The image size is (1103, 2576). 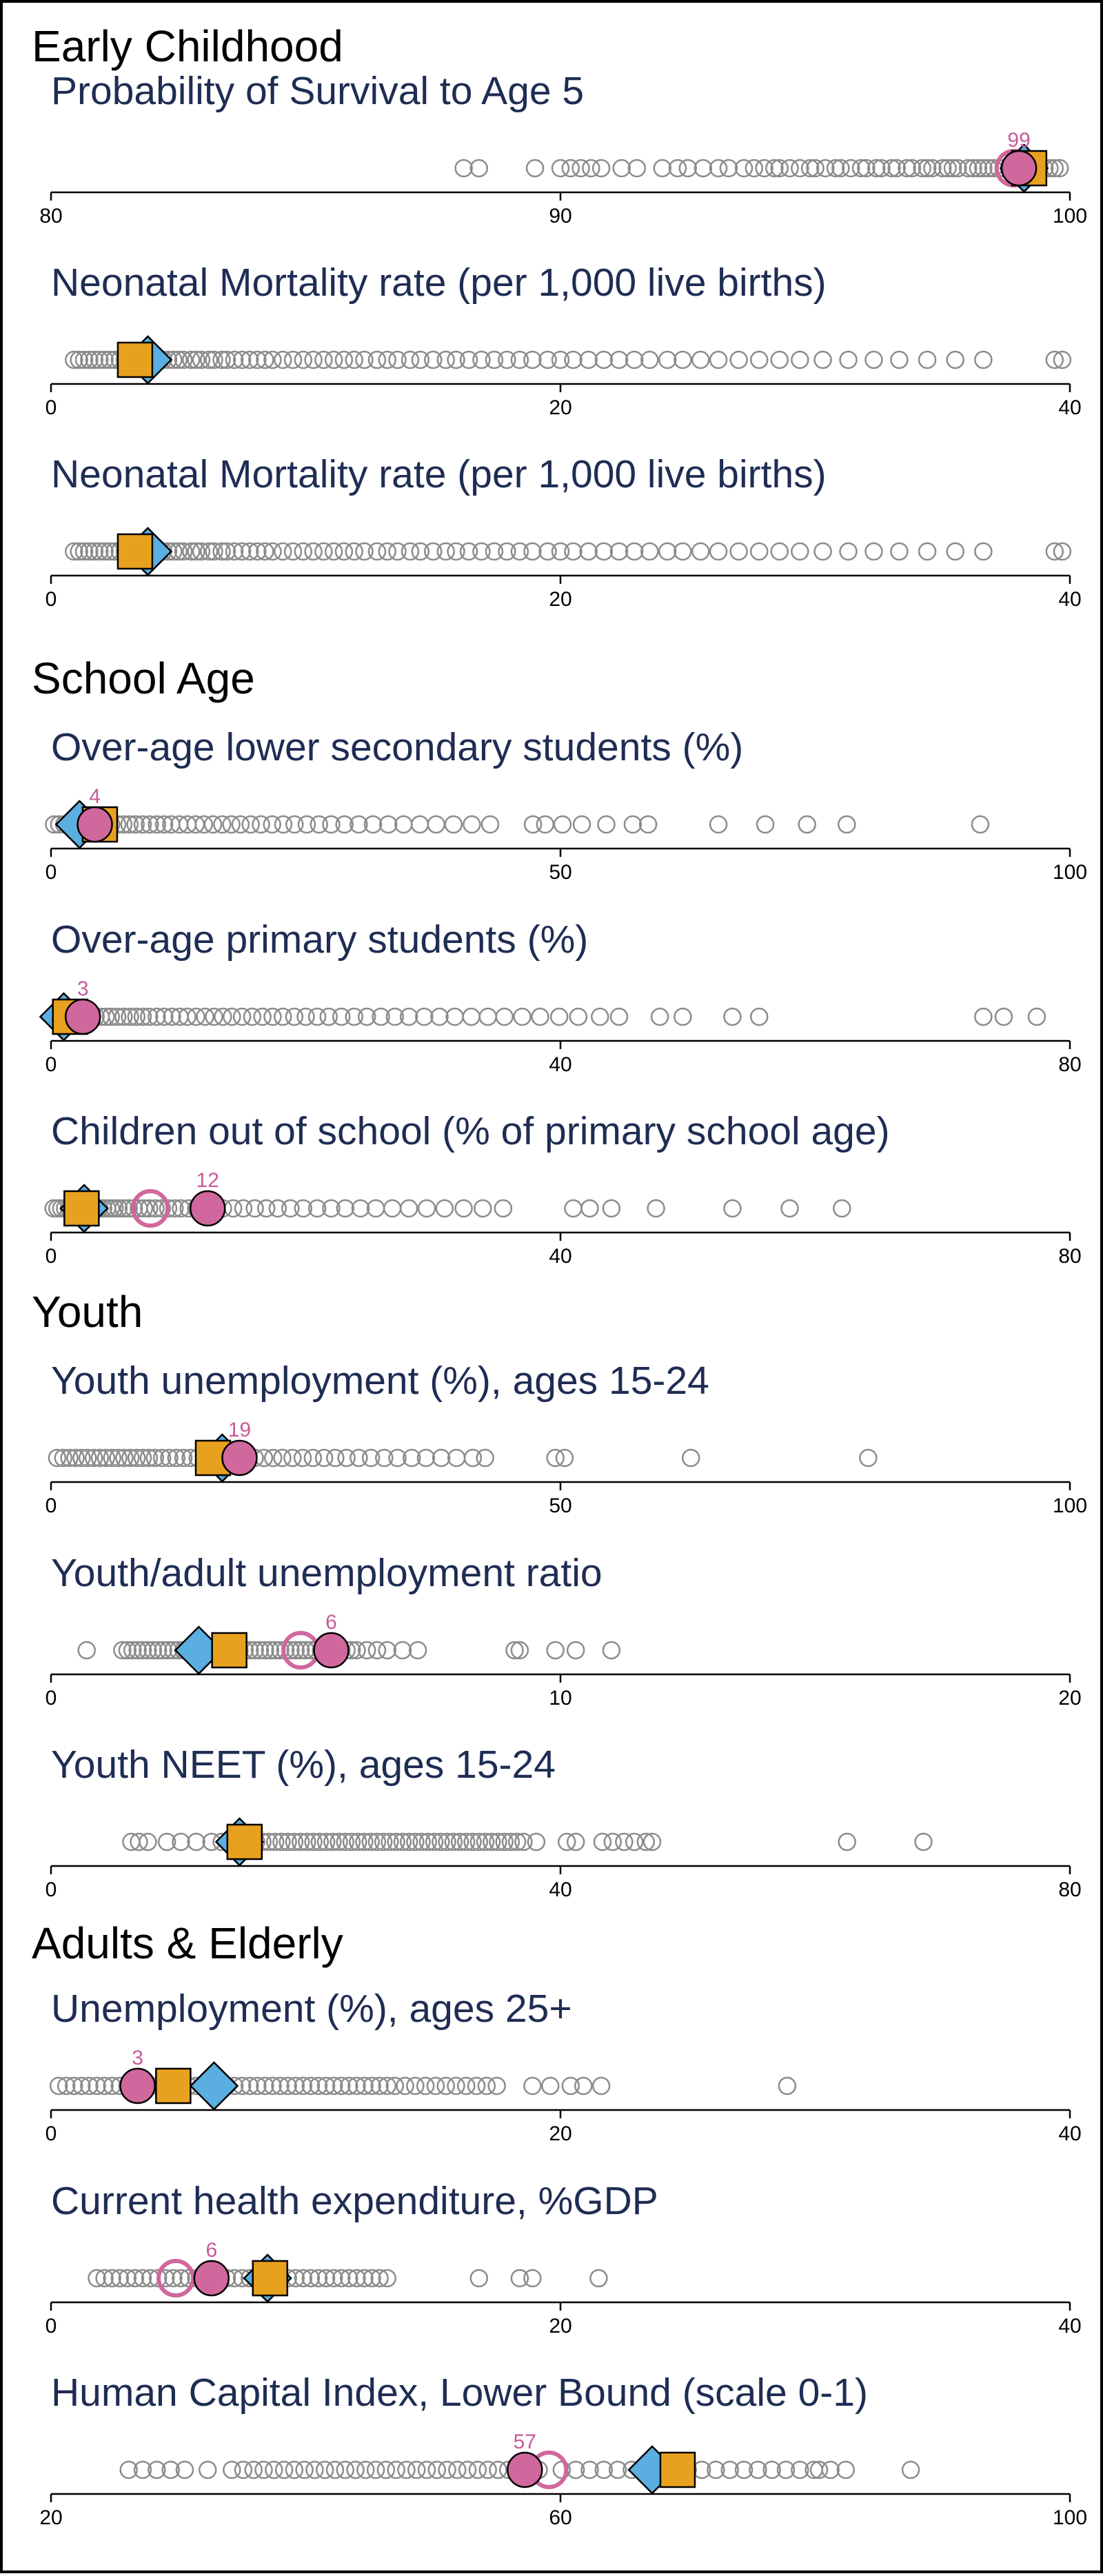 I want to click on x-tick-label: 50, so click(x=560, y=1505).